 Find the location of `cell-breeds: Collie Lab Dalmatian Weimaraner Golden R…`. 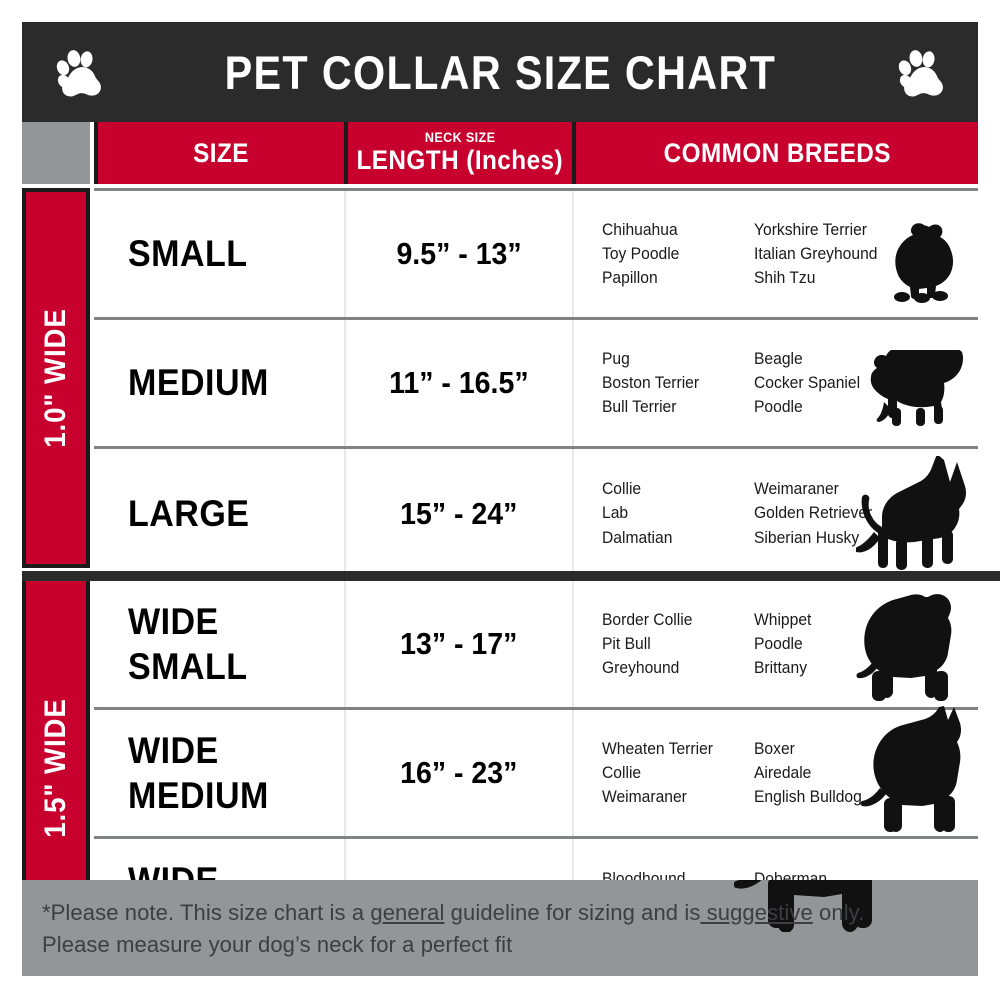

cell-breeds: Collie Lab Dalmatian Weimaraner Golden R… is located at coordinates (775, 513).